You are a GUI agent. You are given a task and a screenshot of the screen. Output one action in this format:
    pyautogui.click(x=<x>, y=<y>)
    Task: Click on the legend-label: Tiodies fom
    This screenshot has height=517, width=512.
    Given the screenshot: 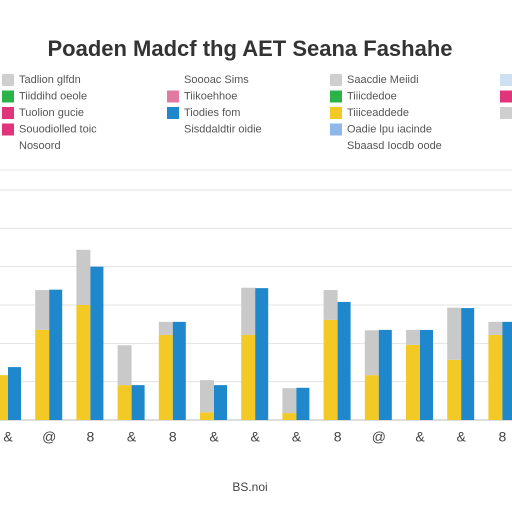 What is the action you would take?
    pyautogui.click(x=212, y=113)
    